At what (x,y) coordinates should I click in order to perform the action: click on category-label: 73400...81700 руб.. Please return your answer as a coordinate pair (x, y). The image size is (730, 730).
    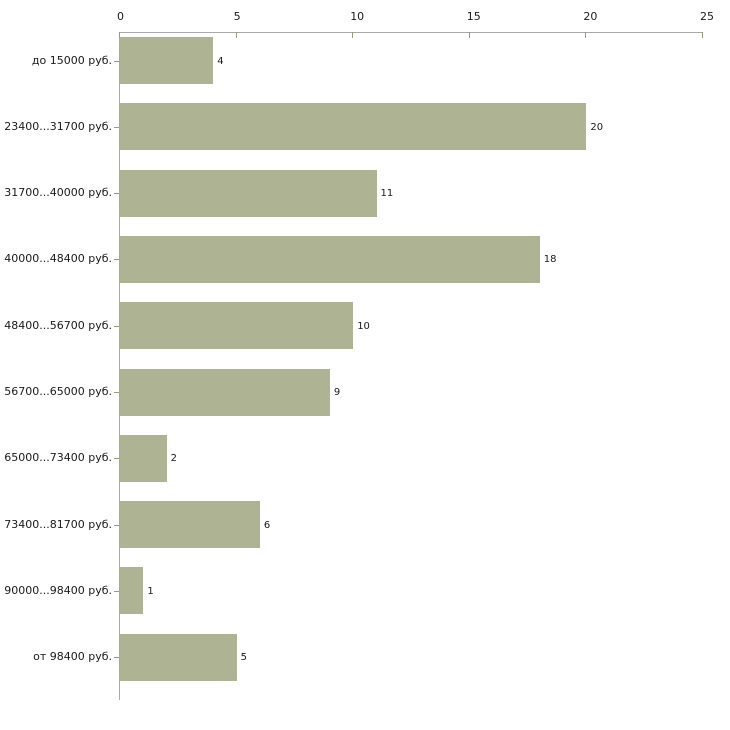
    Looking at the image, I should click on (58, 524).